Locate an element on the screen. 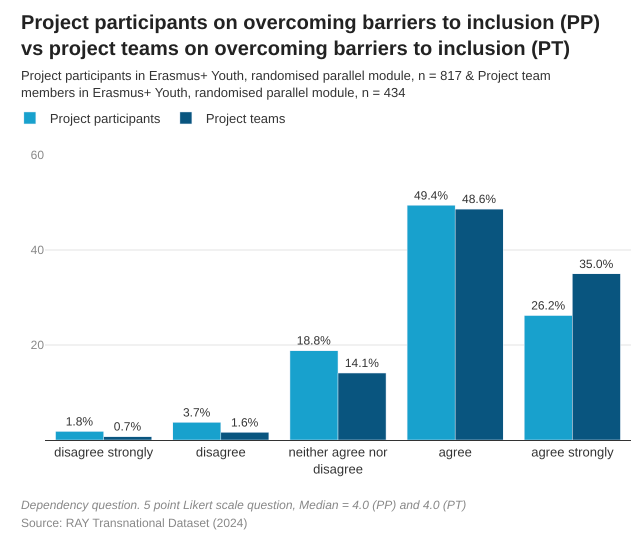 The width and height of the screenshot is (641, 535). text: Dependency question. 5 point Likert scale question, Median = 4.0 (PP) and 4.0 (PT) is located at coordinates (243, 505).